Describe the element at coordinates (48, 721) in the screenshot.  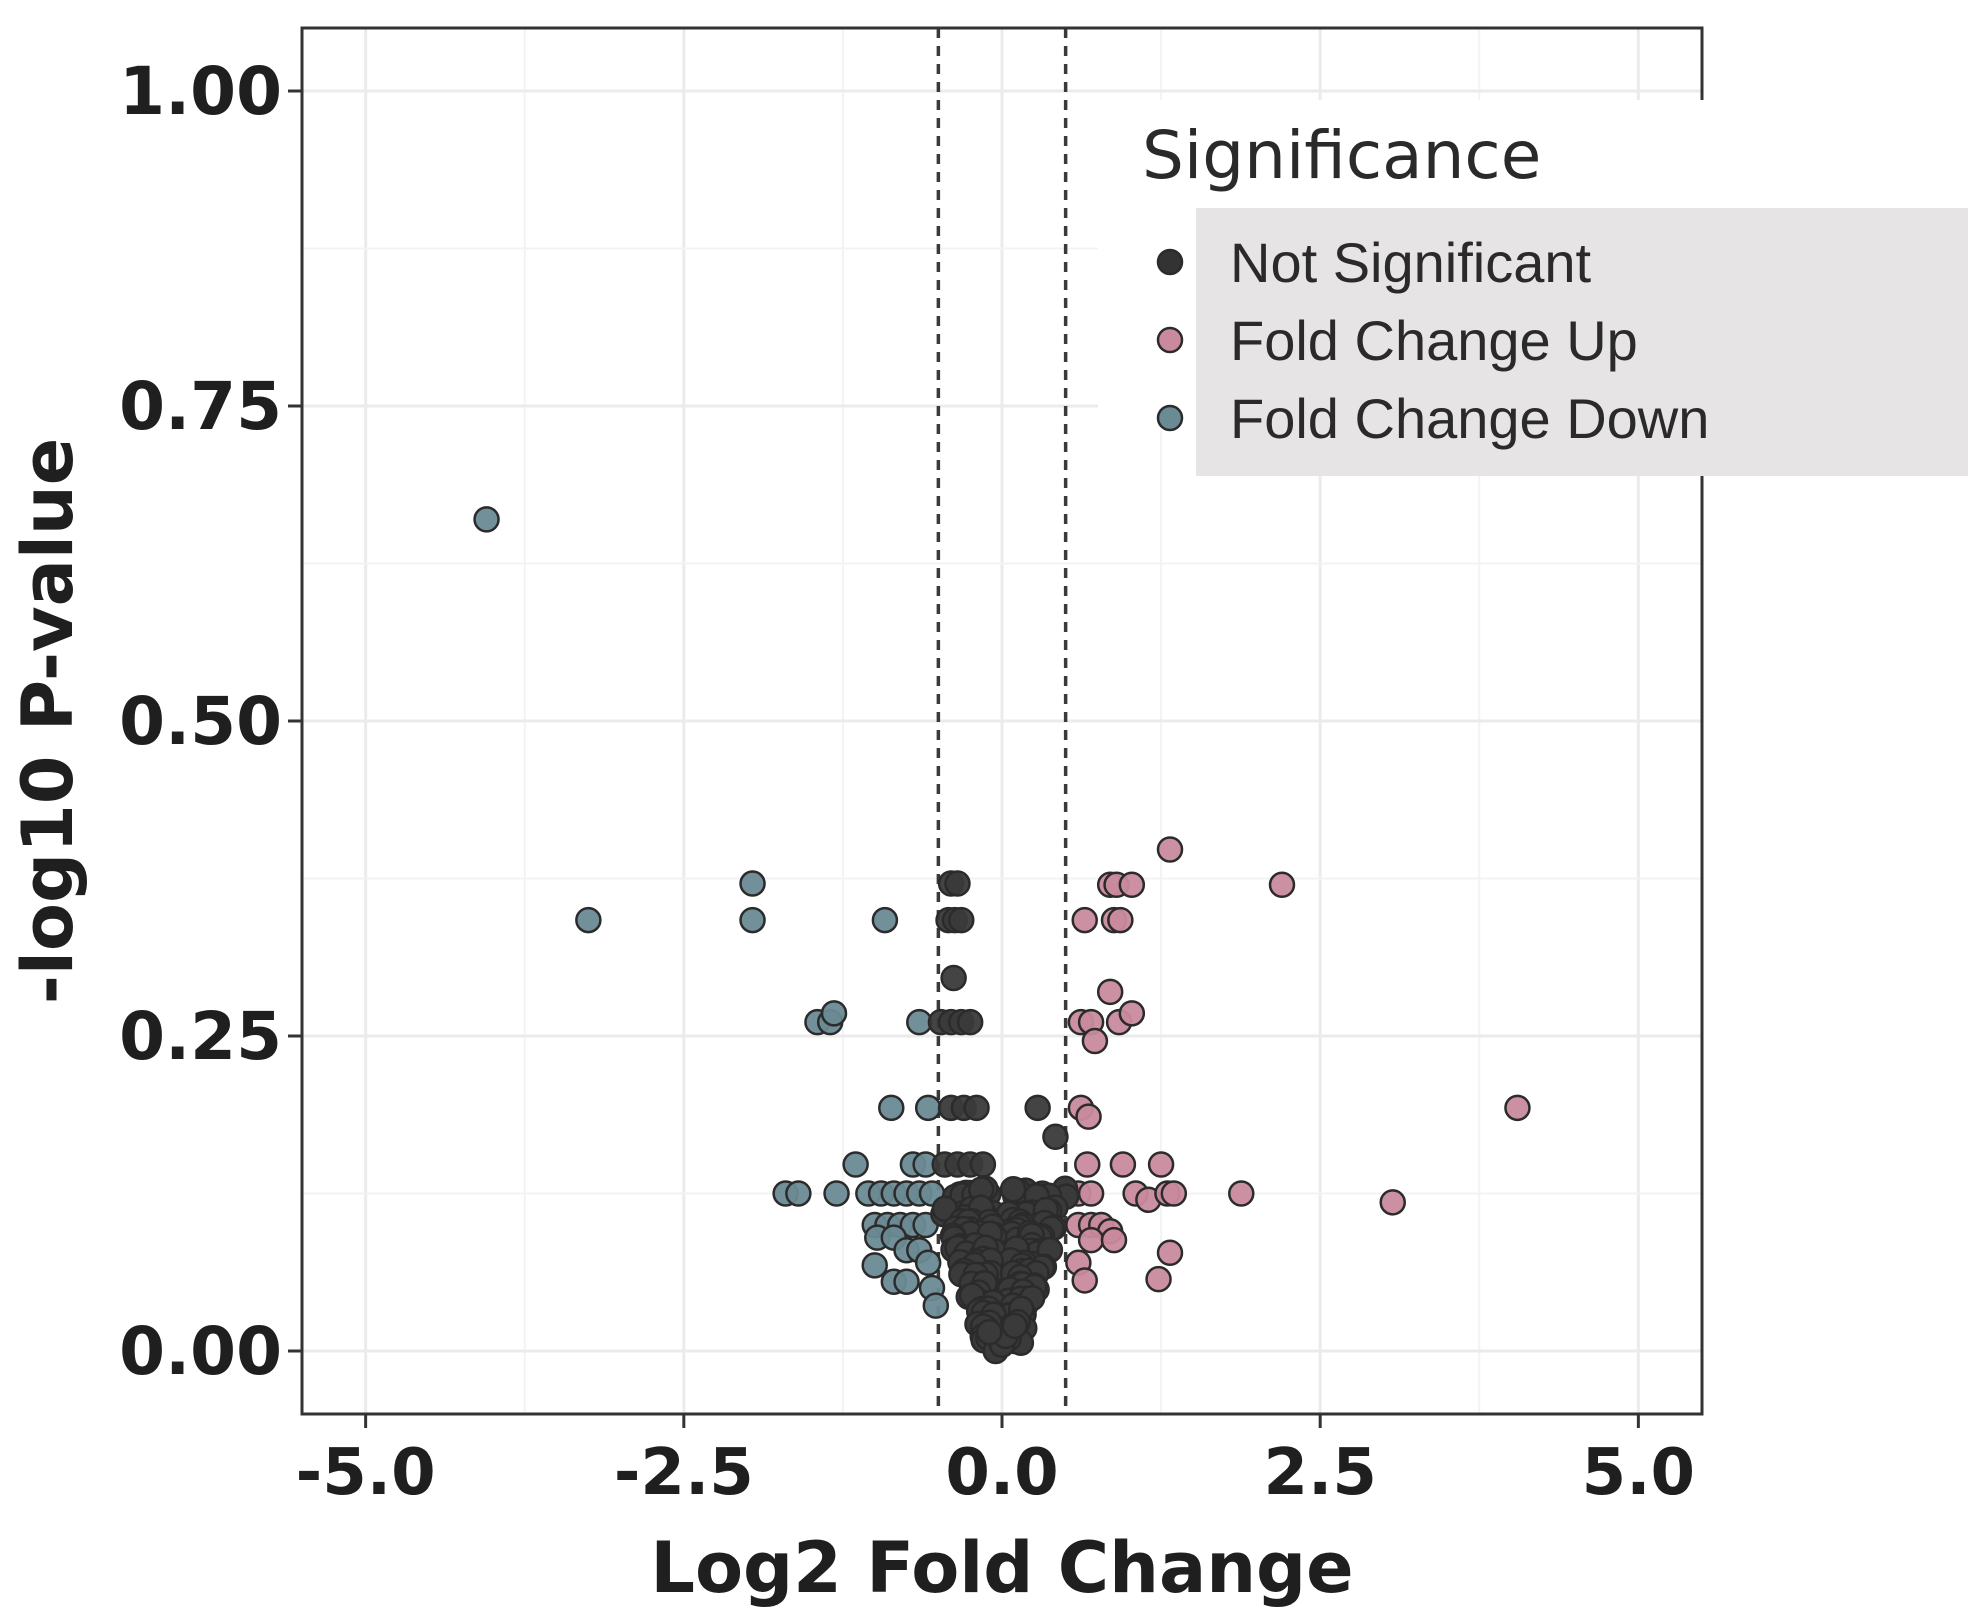
I see `y-axis-title: -log10 P-value` at that location.